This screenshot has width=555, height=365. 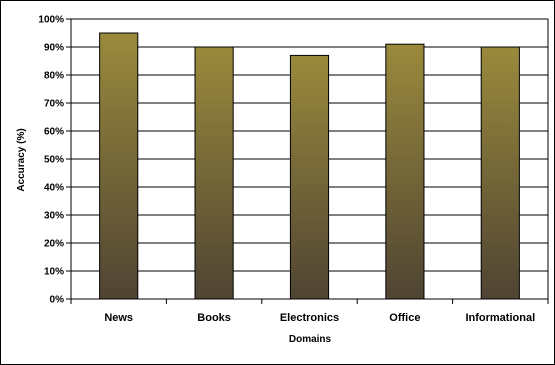 What do you see at coordinates (51, 20) in the screenshot?
I see `y-tick-label: 100%` at bounding box center [51, 20].